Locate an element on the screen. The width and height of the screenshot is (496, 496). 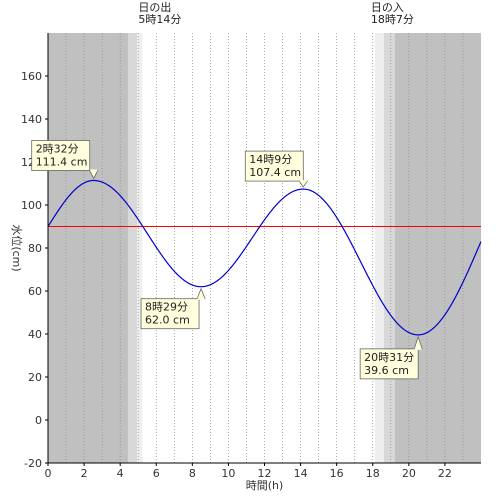
y-tick-label: 0 is located at coordinates (38, 420).